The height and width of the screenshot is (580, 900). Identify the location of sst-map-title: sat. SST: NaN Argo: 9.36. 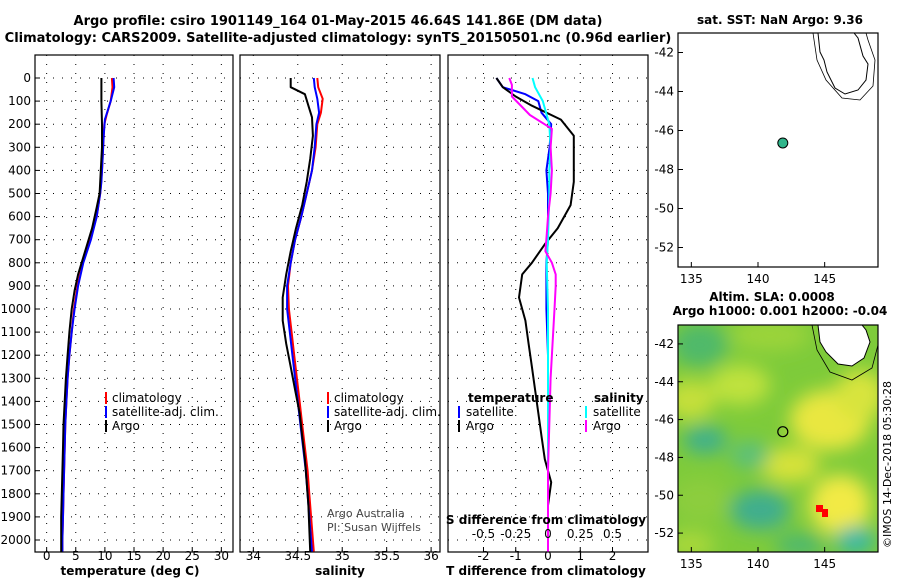
(780, 20).